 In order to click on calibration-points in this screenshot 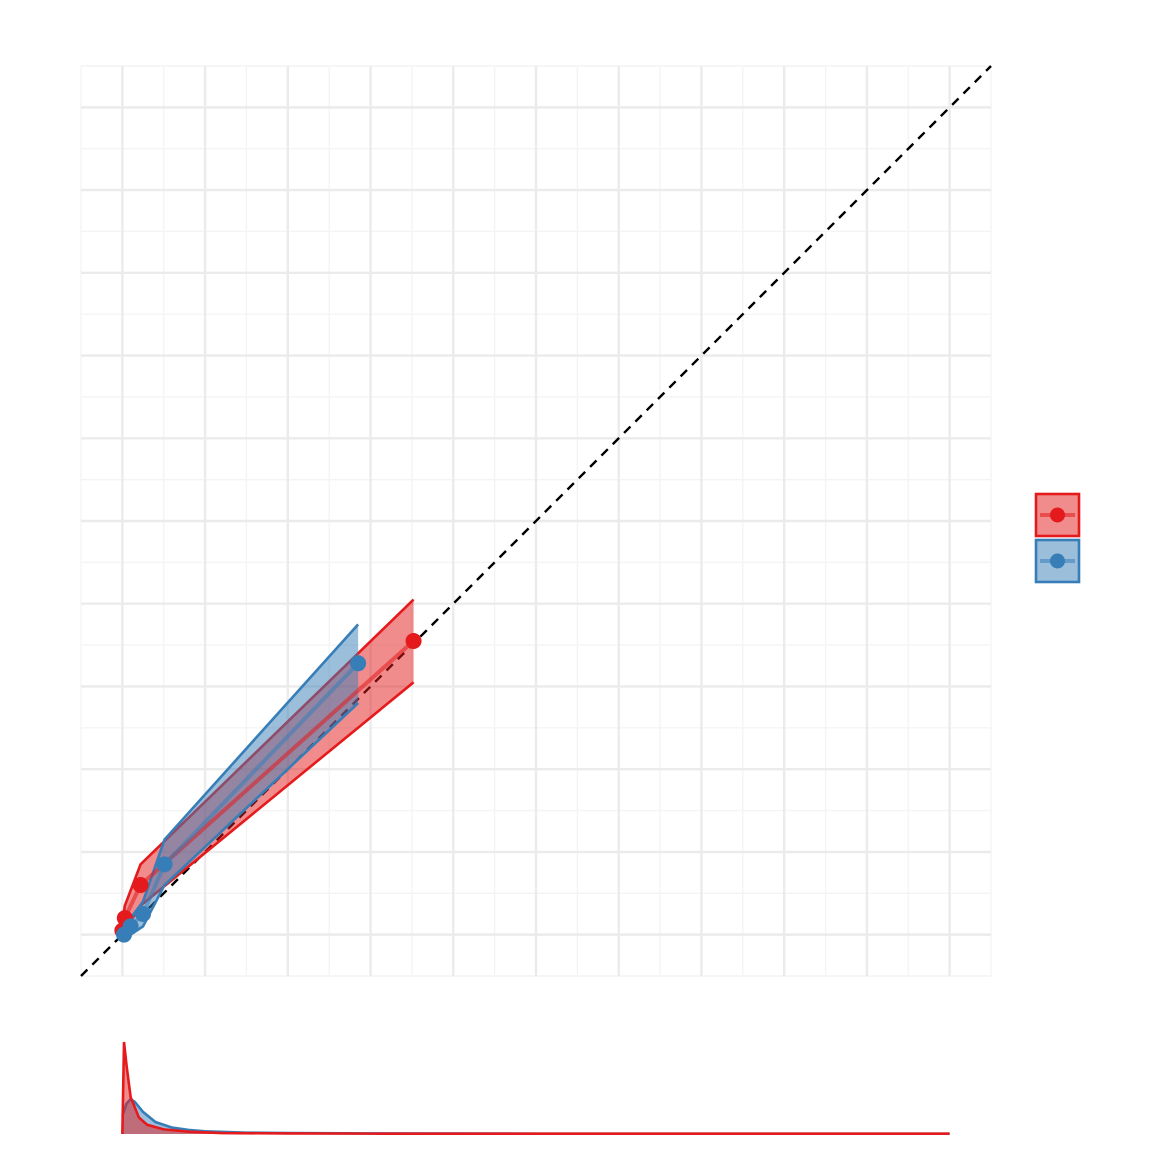, I will do `click(268, 787)`.